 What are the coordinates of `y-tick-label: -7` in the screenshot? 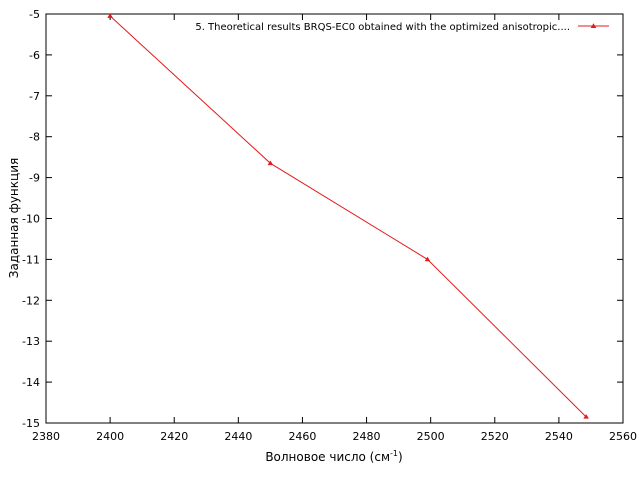 It's located at (34, 96).